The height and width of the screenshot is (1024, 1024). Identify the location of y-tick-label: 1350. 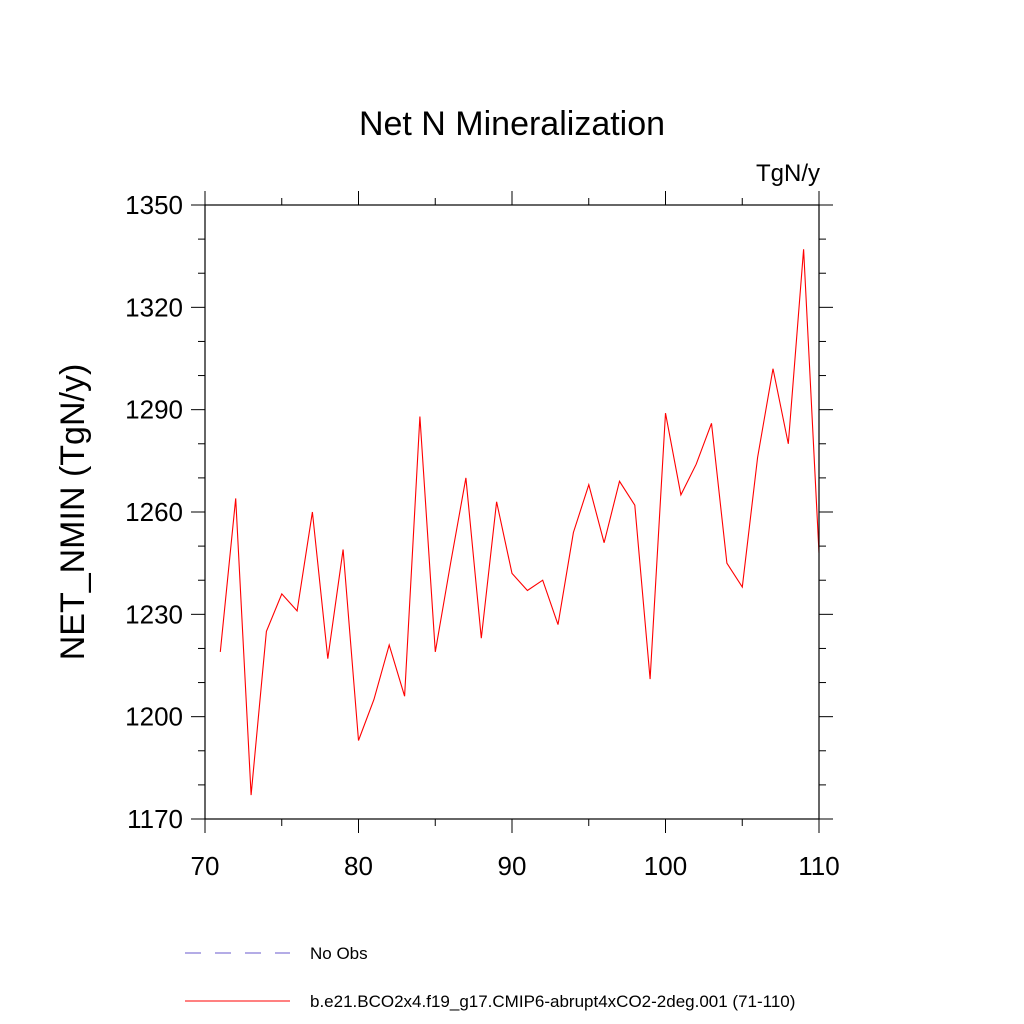
(154, 205).